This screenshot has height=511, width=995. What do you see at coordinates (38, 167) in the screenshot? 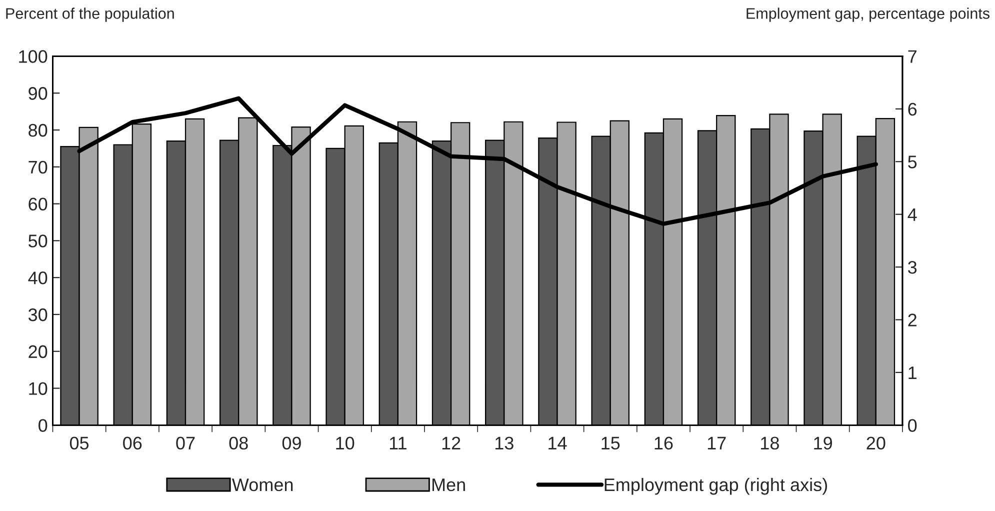
I see `y-tick-label: 70` at bounding box center [38, 167].